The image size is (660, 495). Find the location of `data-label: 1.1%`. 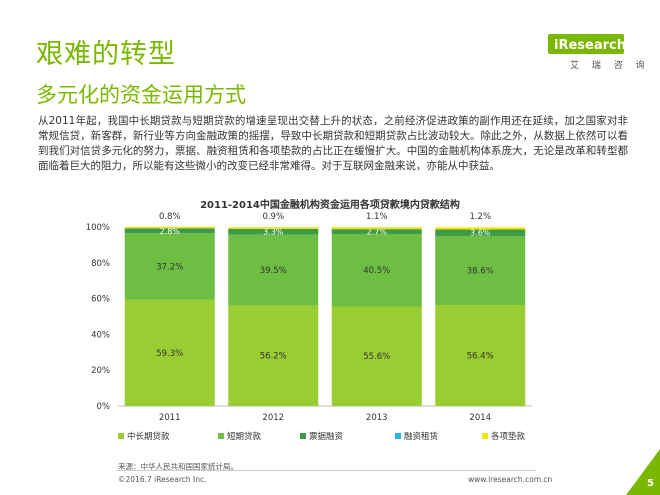

data-label: 1.1% is located at coordinates (377, 217).